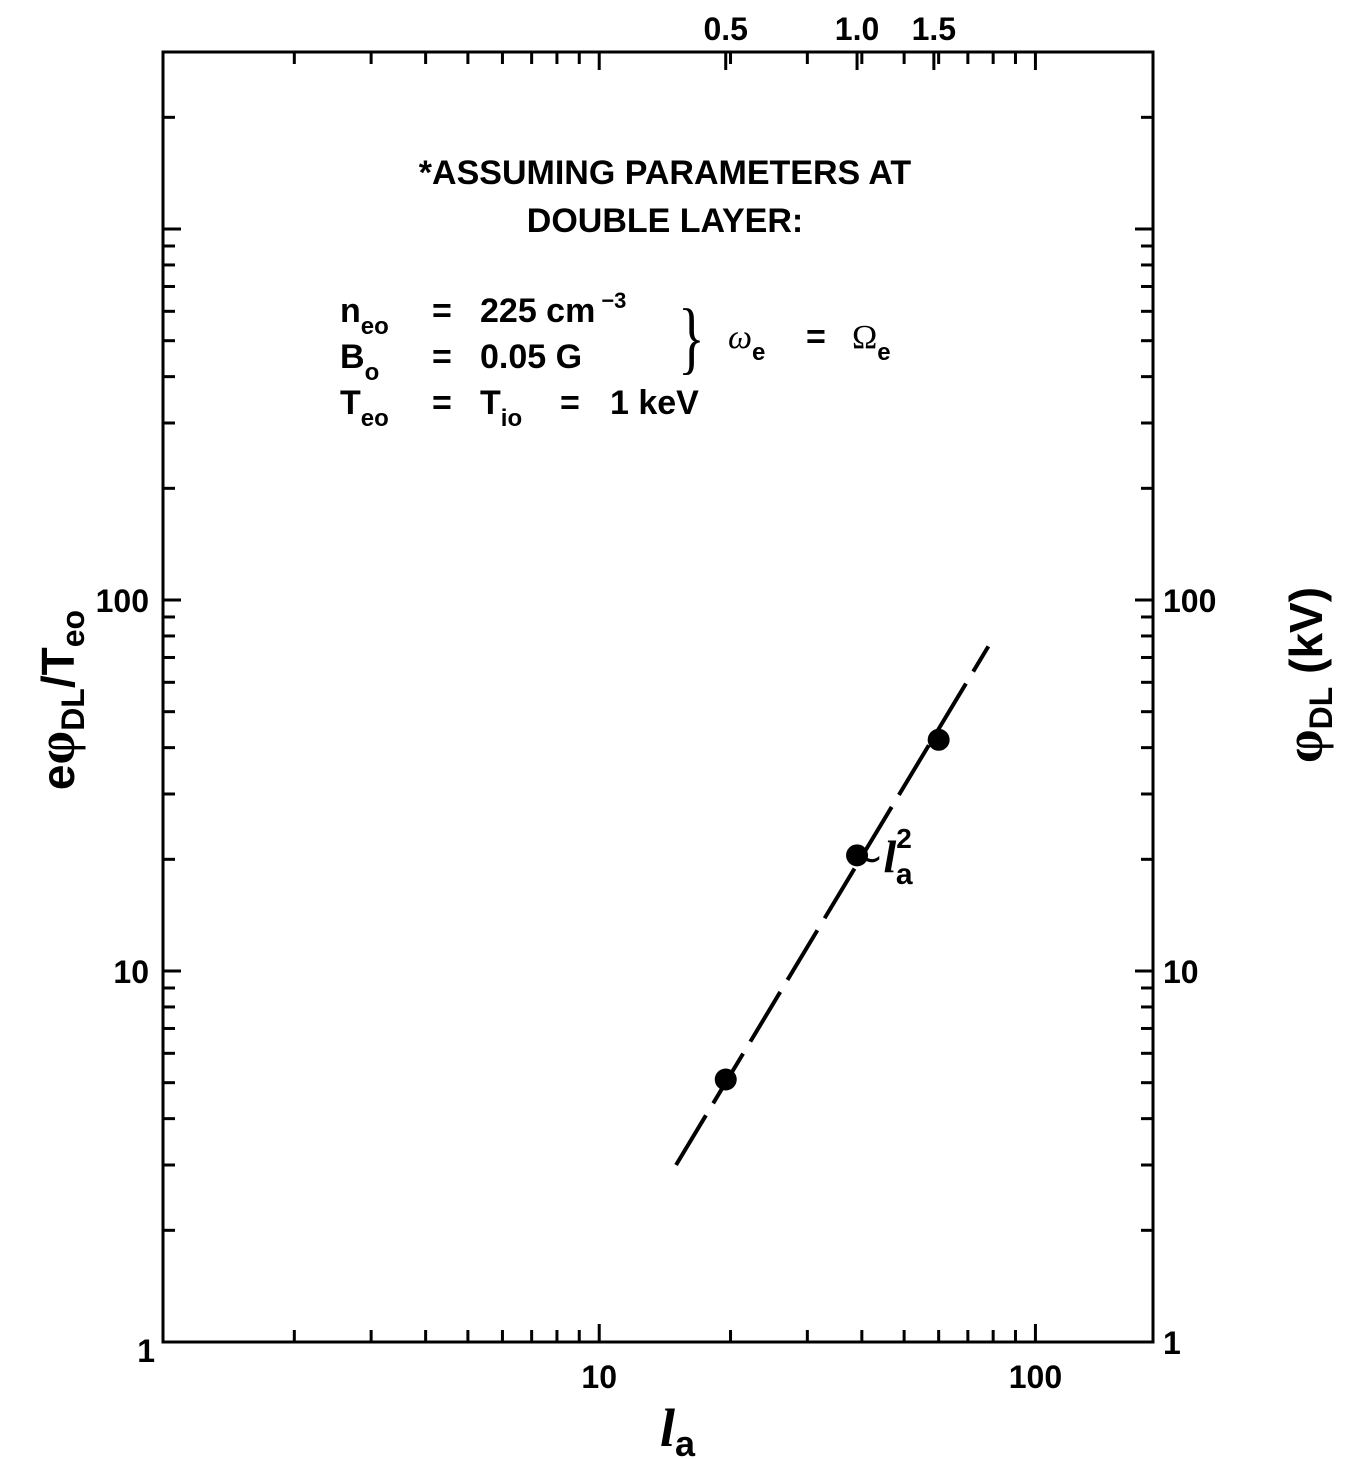  I want to click on teo-equals: =, so click(442, 403).